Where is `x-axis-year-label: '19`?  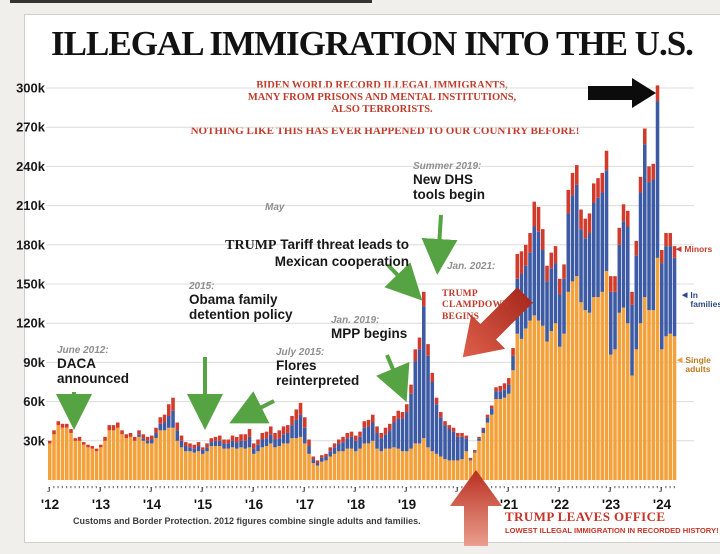 x-axis-year-label: '19 is located at coordinates (407, 504).